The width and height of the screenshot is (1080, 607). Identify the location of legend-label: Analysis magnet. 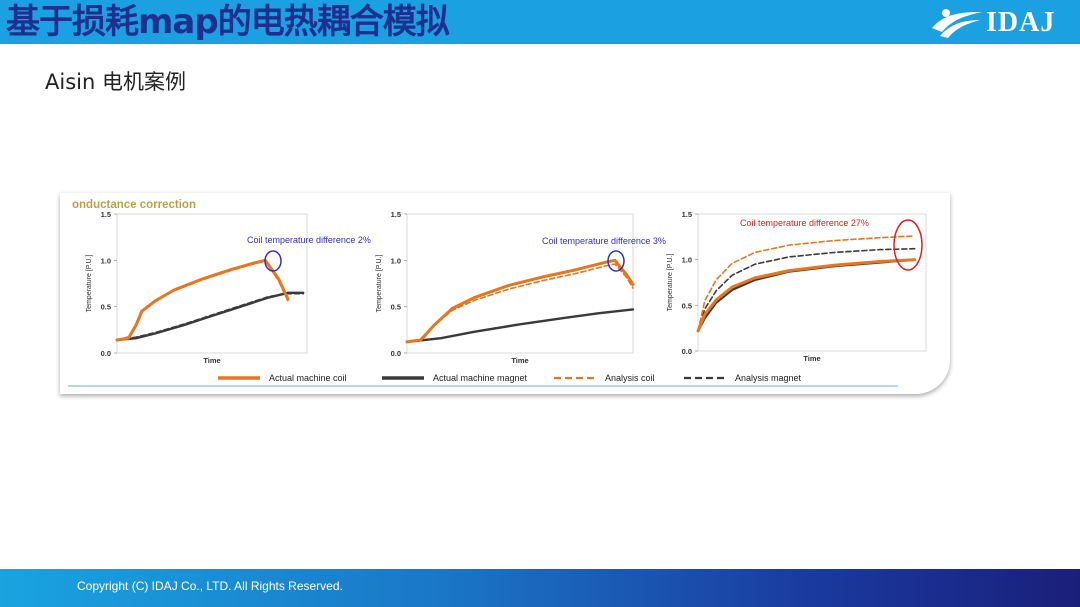
(768, 378).